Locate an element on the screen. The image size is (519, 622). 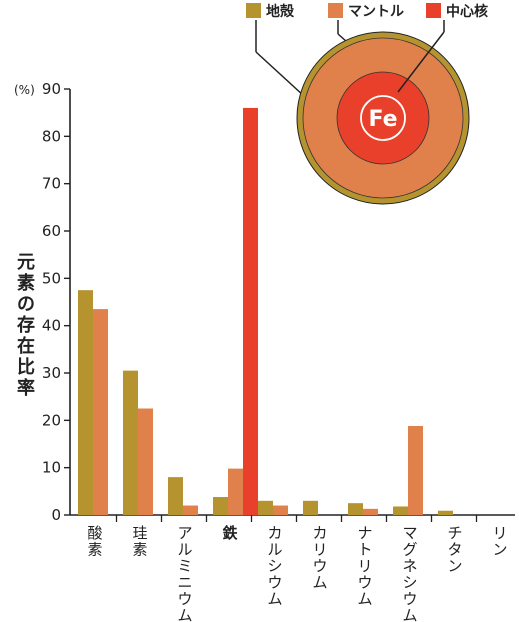
y-axis-label: 元素の存在比率 is located at coordinates (26, 325).